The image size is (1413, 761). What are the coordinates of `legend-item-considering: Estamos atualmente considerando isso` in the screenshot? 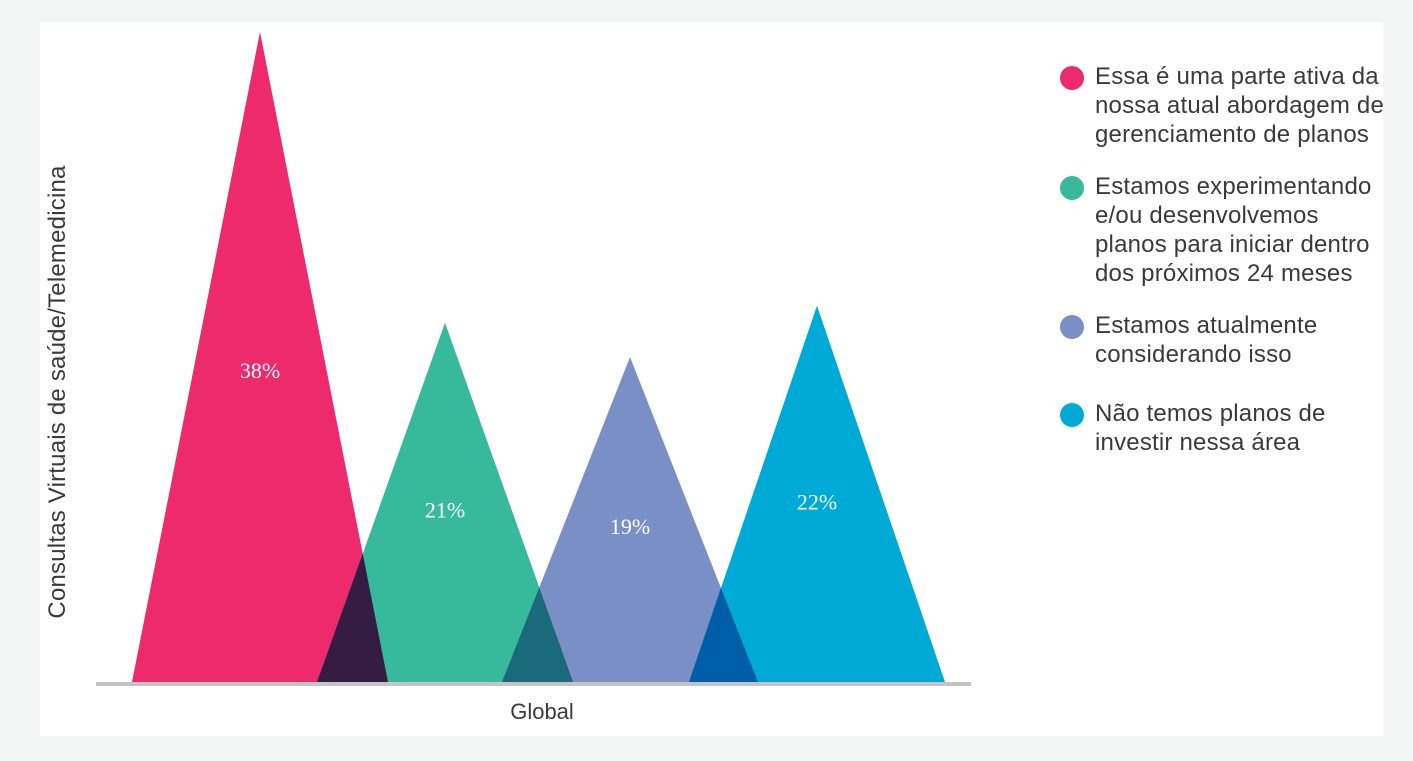 It's located at (1236, 340).